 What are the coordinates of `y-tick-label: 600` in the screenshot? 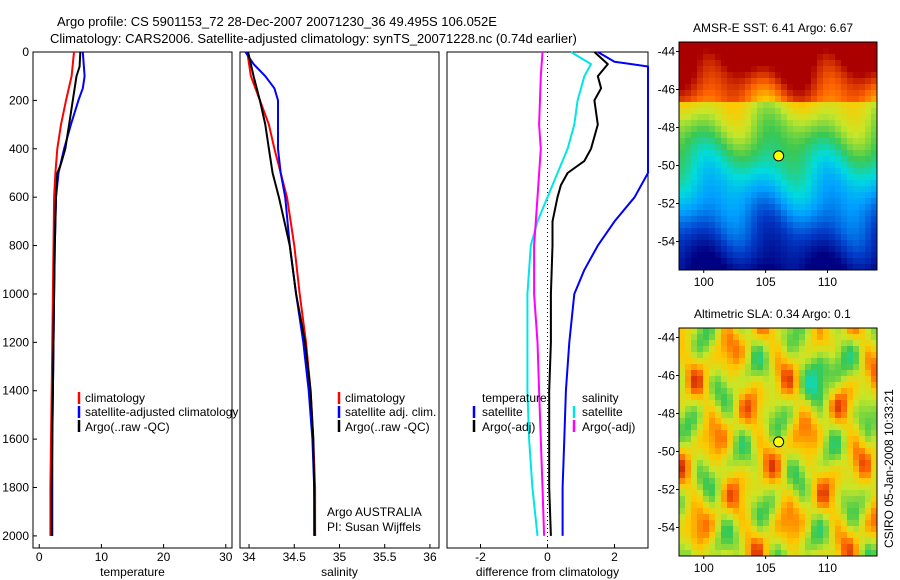 It's located at (19, 197).